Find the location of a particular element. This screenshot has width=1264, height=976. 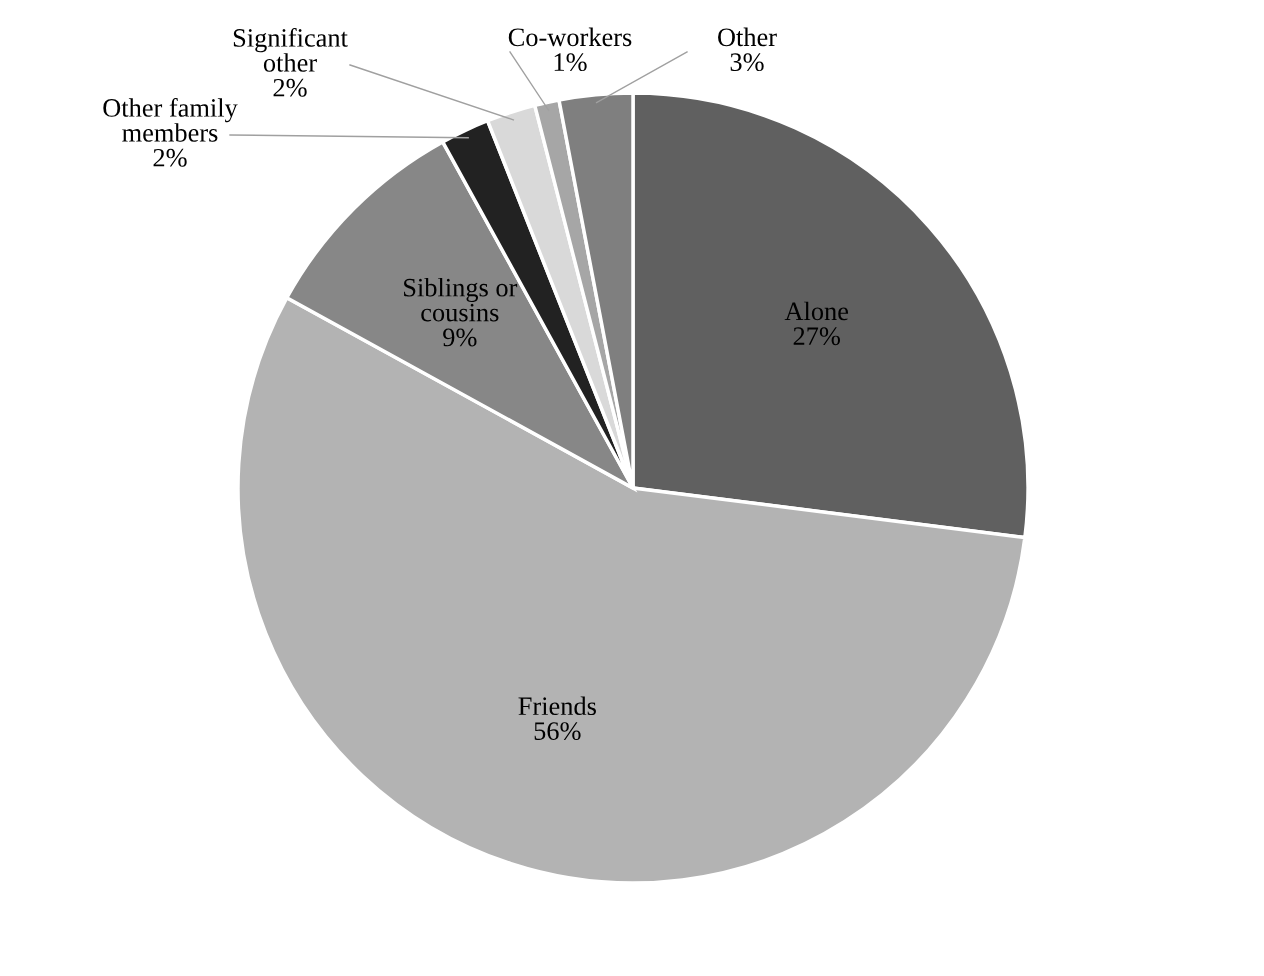

slice-label: Friends is located at coordinates (557, 706).